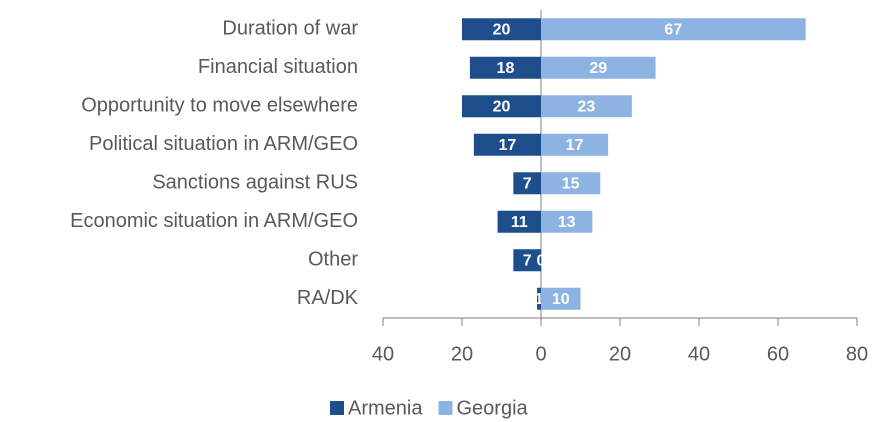  I want to click on data-label: 1, so click(539, 299).